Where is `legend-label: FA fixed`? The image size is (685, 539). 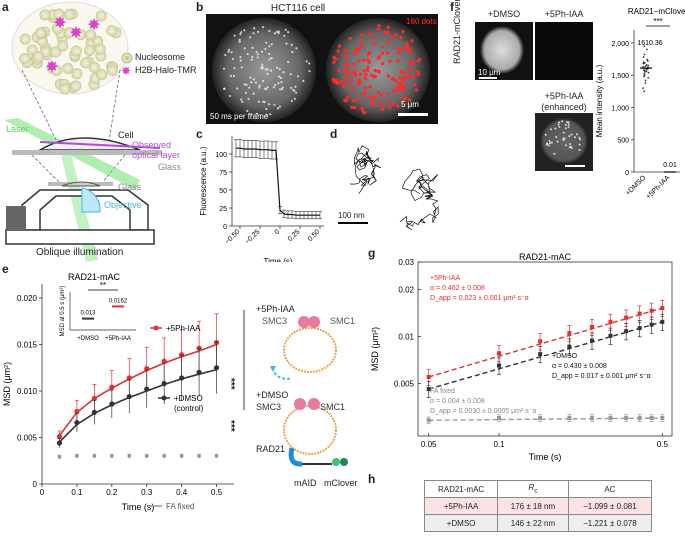 legend-label: FA fixed is located at coordinates (180, 506).